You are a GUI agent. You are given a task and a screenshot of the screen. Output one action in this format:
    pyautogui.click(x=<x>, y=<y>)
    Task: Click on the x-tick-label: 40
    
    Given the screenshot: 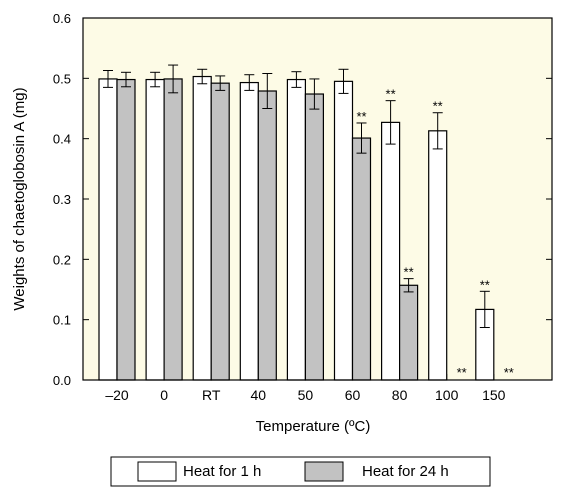 What is the action you would take?
    pyautogui.click(x=259, y=395)
    